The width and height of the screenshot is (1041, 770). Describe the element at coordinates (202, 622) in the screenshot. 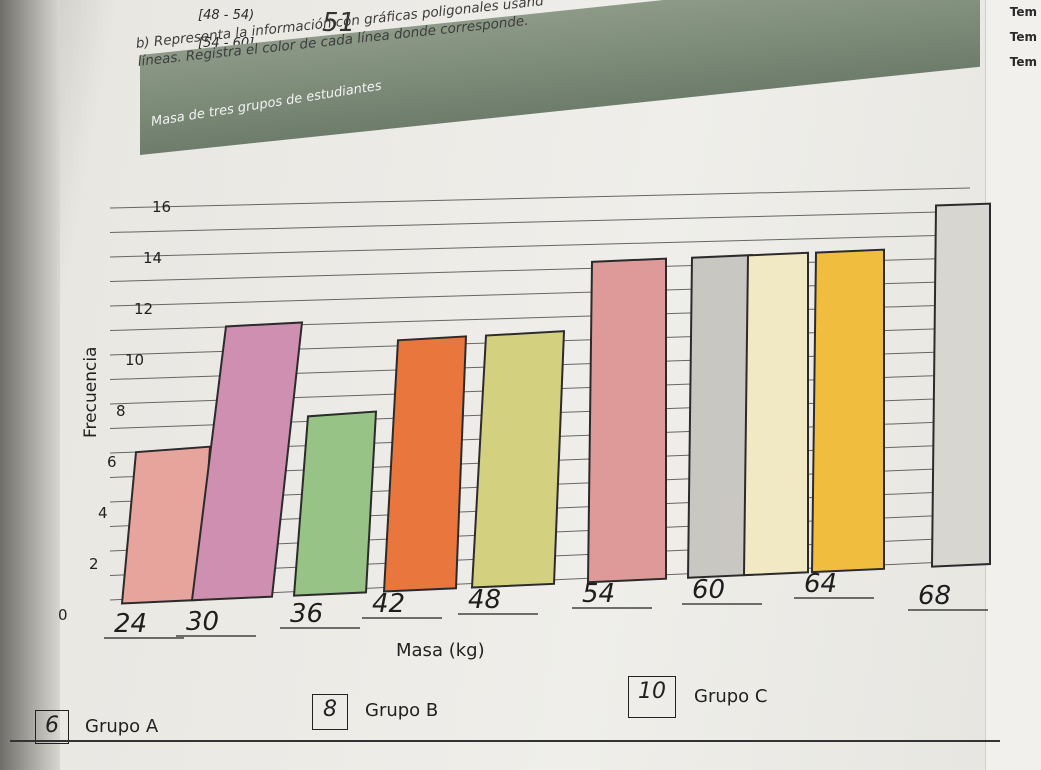

I see `x-tick-label: 30` at that location.